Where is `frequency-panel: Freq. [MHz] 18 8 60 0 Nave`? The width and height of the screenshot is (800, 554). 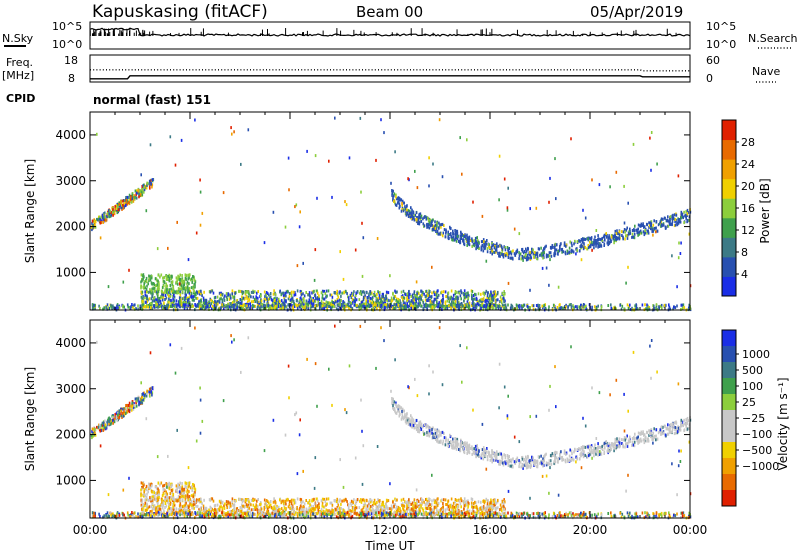 frequency-panel: Freq. [MHz] 18 8 60 0 Nave is located at coordinates (391, 69).